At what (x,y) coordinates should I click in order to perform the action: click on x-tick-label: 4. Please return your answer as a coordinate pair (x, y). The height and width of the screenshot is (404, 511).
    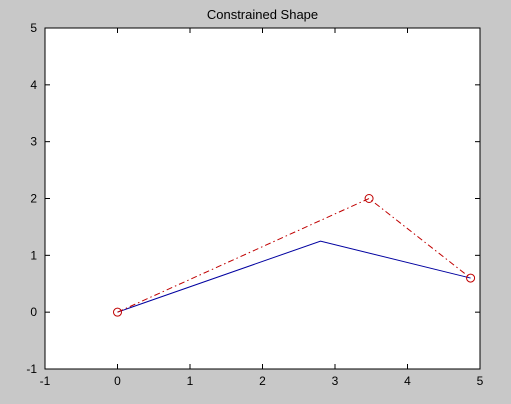
    Looking at the image, I should click on (407, 381).